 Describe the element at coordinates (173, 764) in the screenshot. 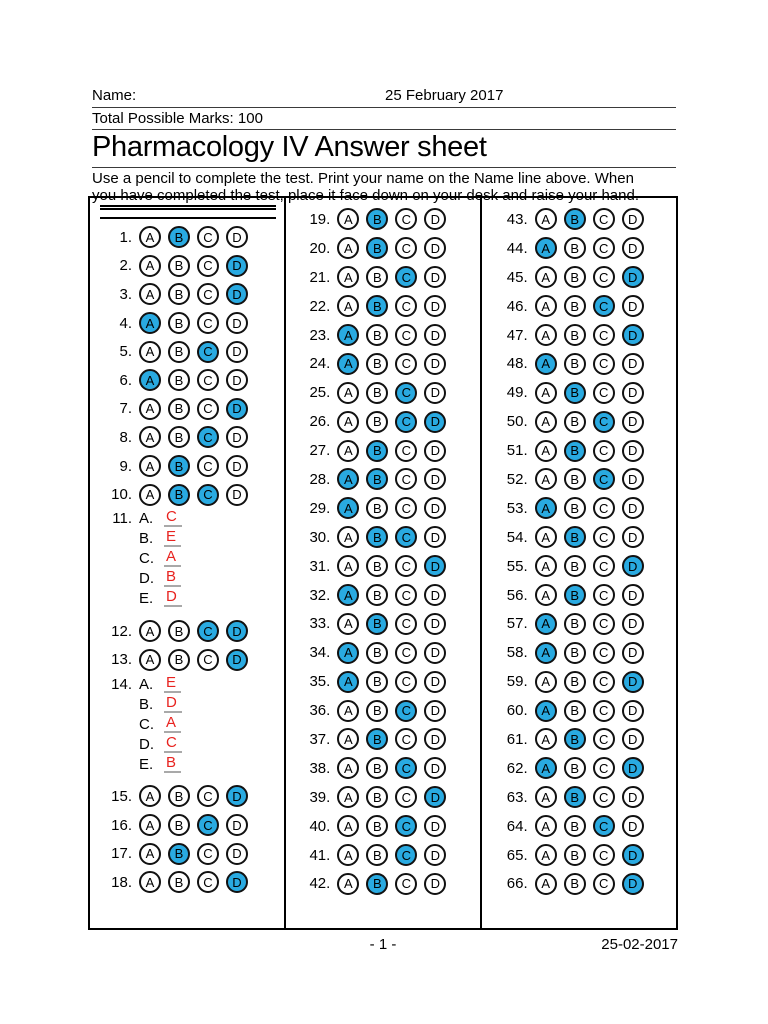

I see `written-answer: B` at that location.